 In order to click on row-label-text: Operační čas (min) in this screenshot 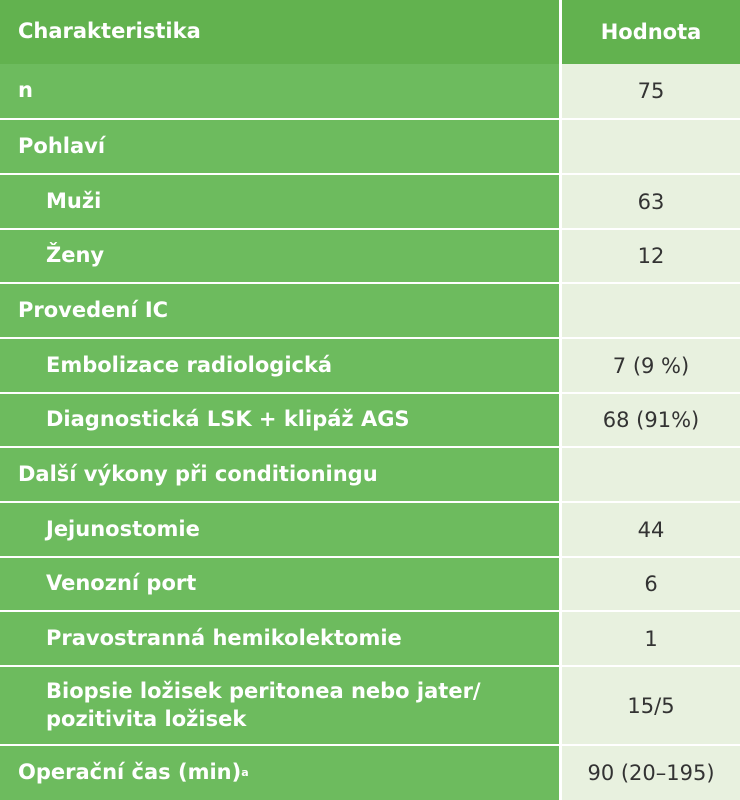, I will do `click(130, 772)`.